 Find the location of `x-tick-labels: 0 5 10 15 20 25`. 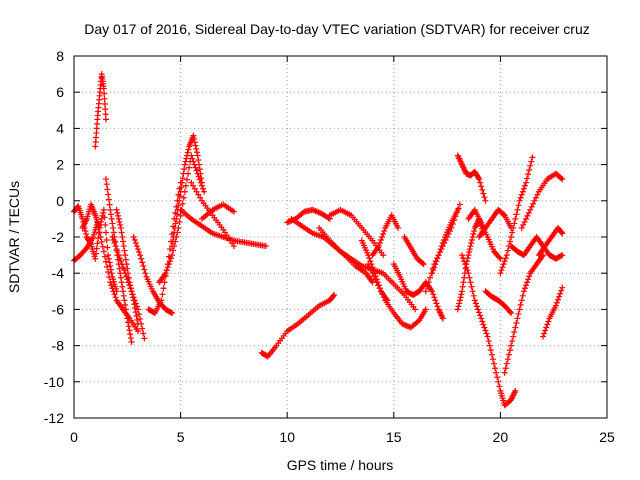

x-tick-labels: 0 5 10 15 20 25 is located at coordinates (342, 437).